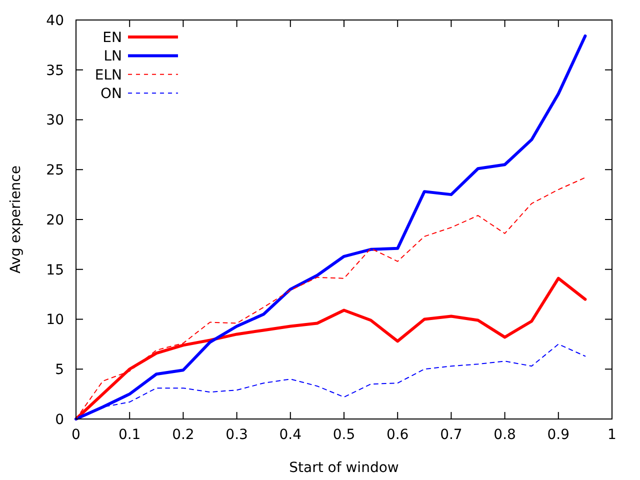 The height and width of the screenshot is (480, 640). I want to click on x-tick-label: 0.2, so click(183, 435).